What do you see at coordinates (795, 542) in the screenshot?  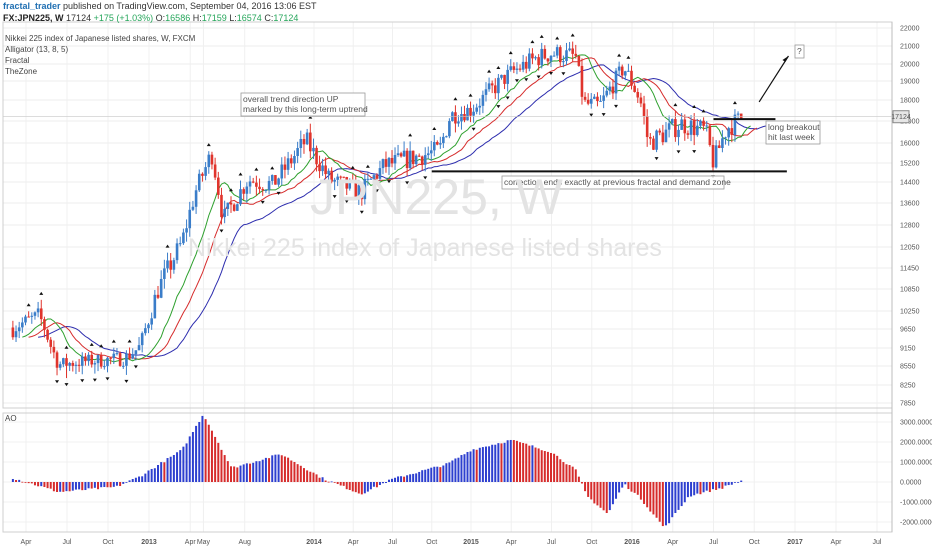 I see `time-tick-label: 2017` at bounding box center [795, 542].